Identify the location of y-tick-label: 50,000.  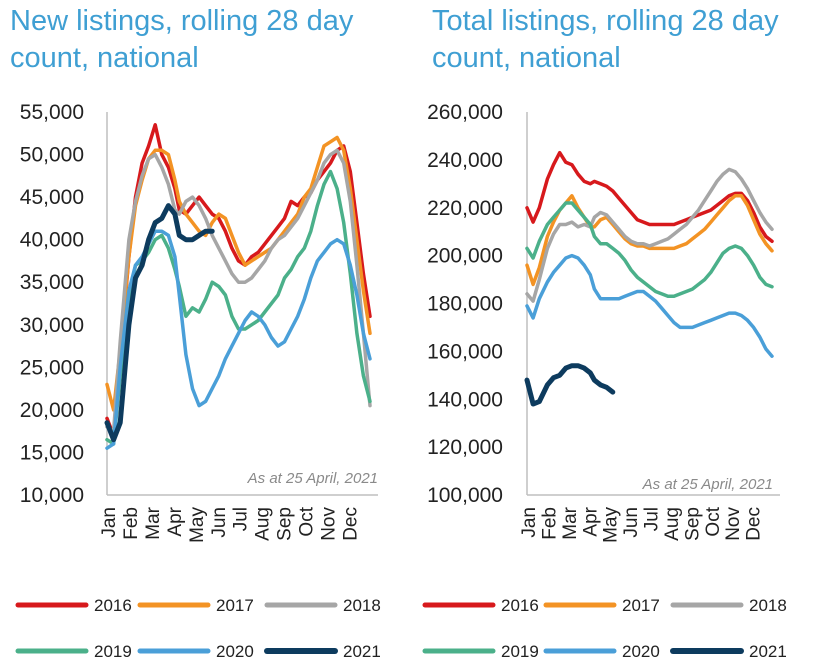
(52, 155).